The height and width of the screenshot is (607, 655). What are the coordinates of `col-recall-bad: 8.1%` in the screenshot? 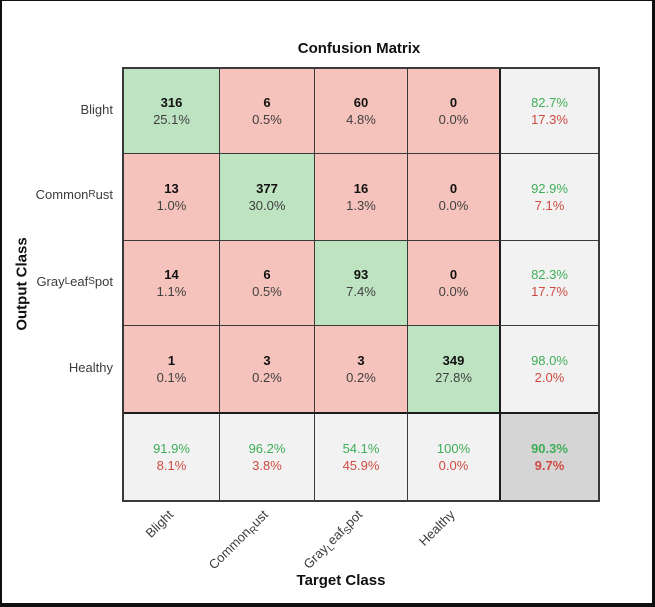 It's located at (171, 466).